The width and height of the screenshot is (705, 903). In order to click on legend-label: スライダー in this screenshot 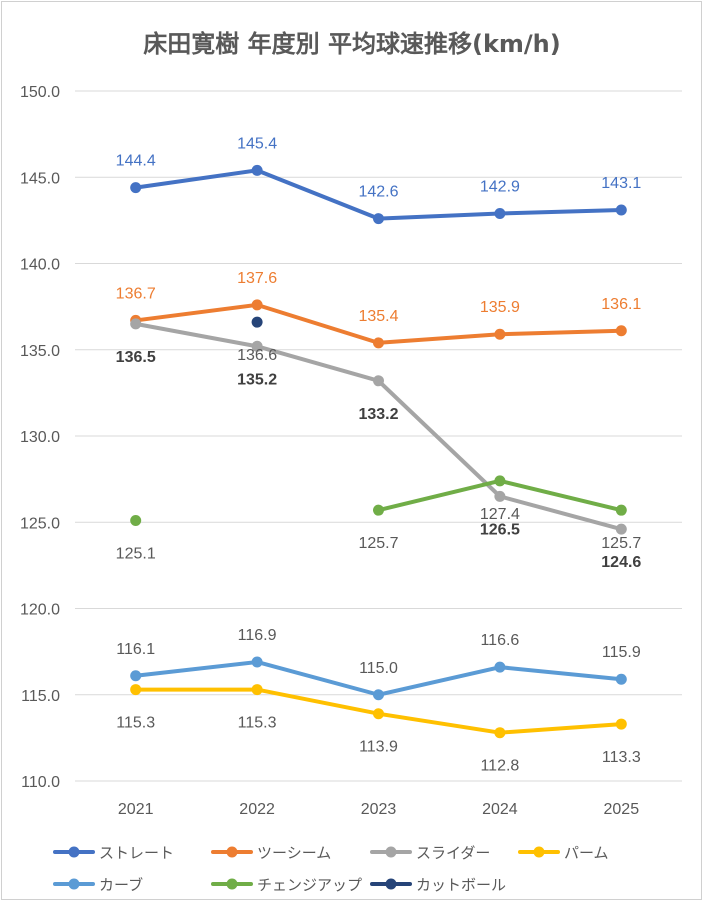, I will do `click(453, 853)`.